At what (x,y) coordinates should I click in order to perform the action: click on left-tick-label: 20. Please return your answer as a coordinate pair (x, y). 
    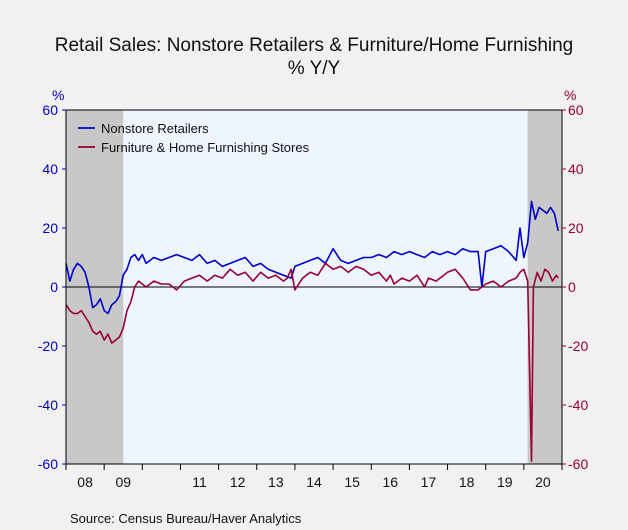
    Looking at the image, I should click on (50, 228).